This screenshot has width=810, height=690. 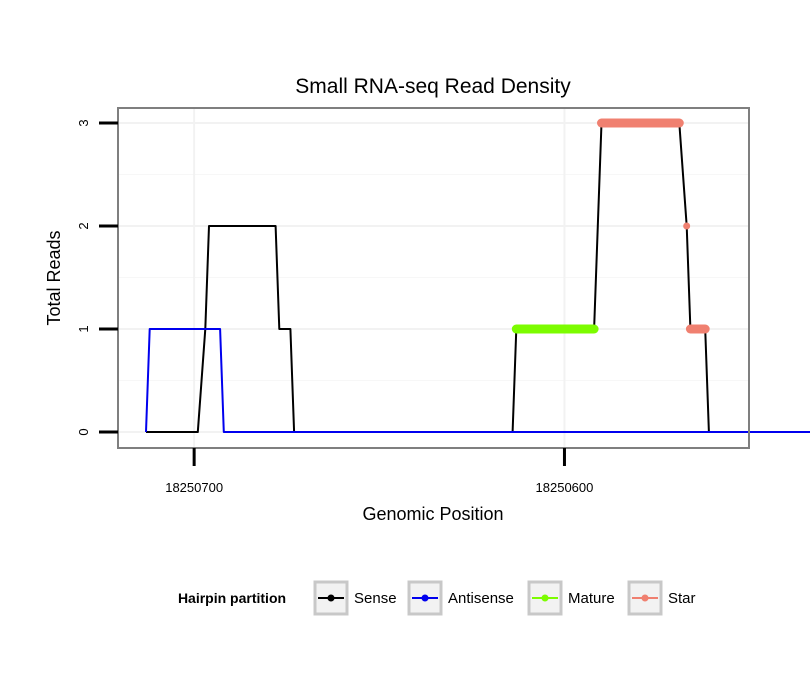 I want to click on legend-title: Hairpin partition, so click(x=232, y=598).